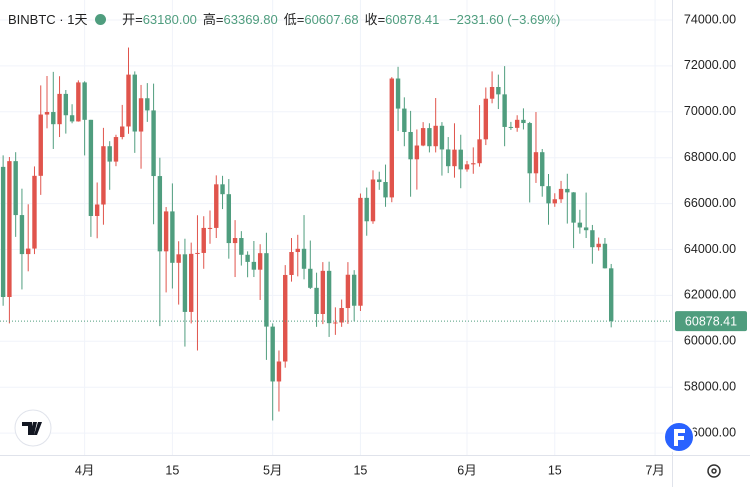 The height and width of the screenshot is (487, 750). What do you see at coordinates (710, 65) in the screenshot?
I see `y-tick-label: 72000.00` at bounding box center [710, 65].